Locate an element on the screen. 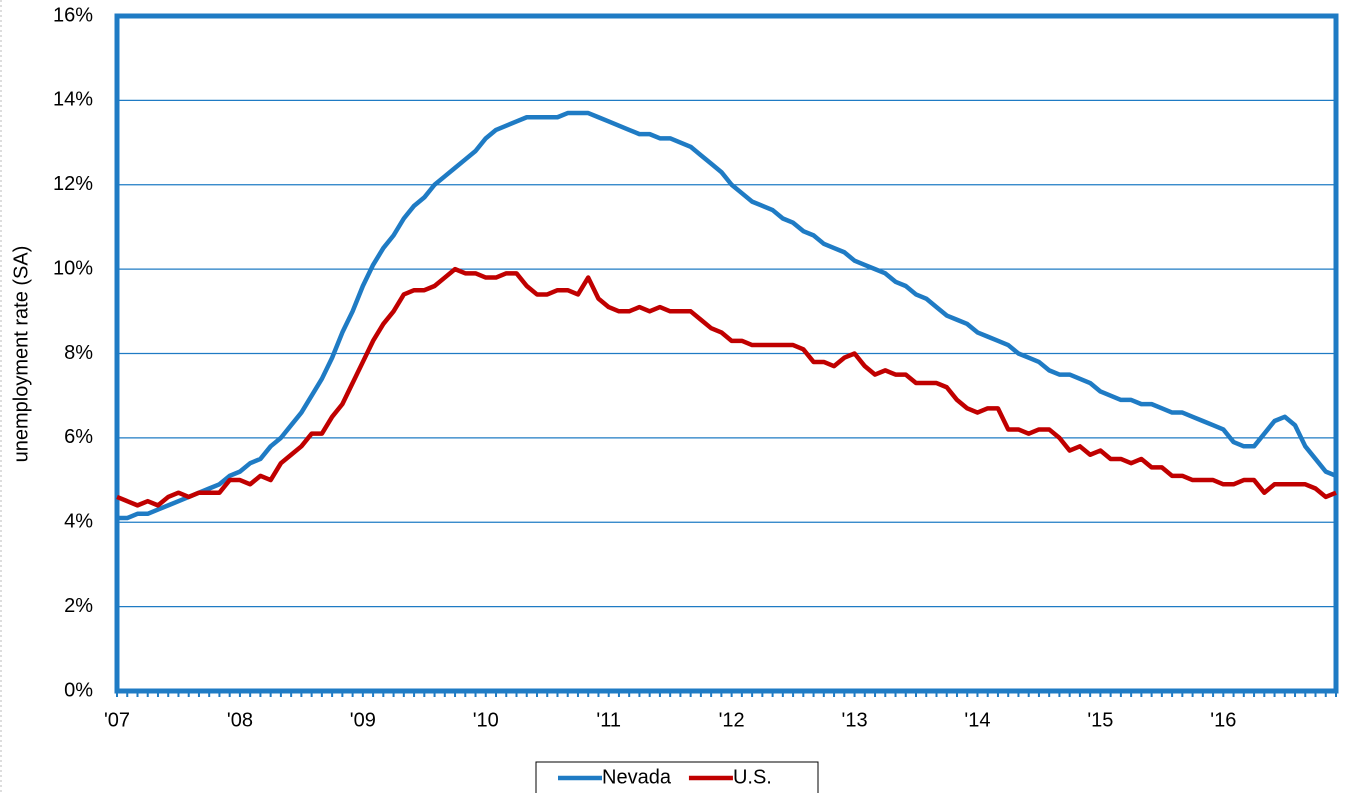 Image resolution: width=1345 pixels, height=793 pixels. y-tick-label: 12% is located at coordinates (73, 184).